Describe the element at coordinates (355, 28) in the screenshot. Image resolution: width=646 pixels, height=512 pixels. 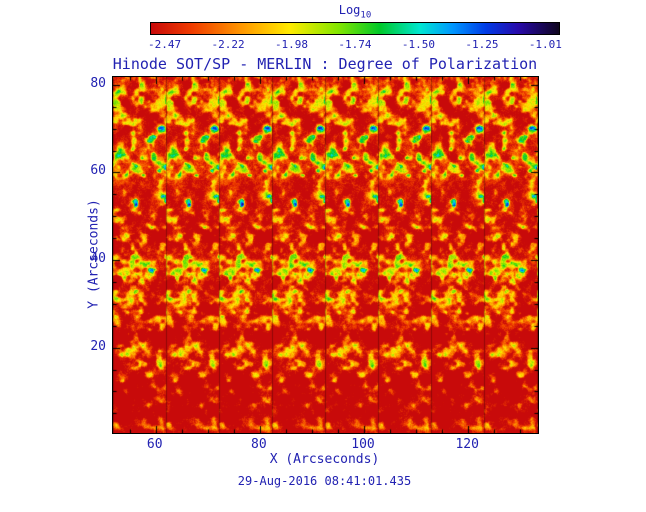
I see `colorbar-gradient` at that location.